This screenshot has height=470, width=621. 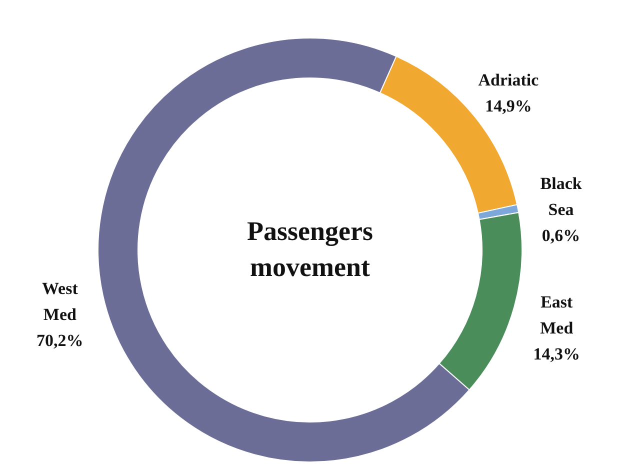 I want to click on data-label: 70,2%, so click(x=60, y=340).